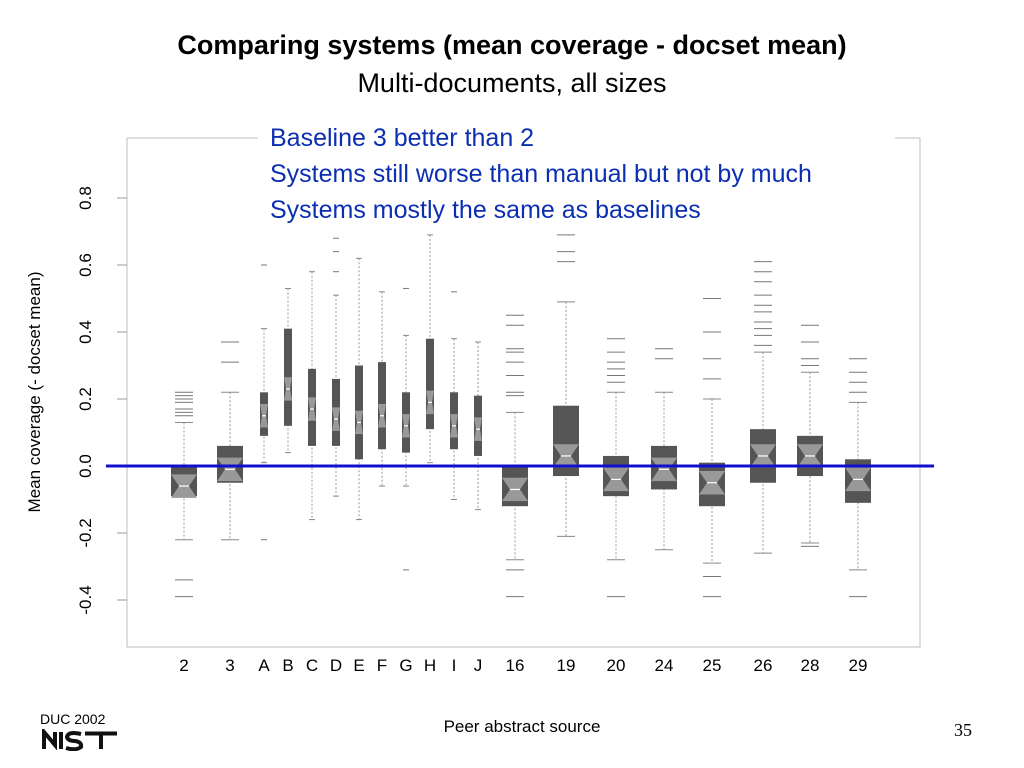 The image size is (1024, 768). I want to click on y-tick-label: -0.4, so click(85, 599).